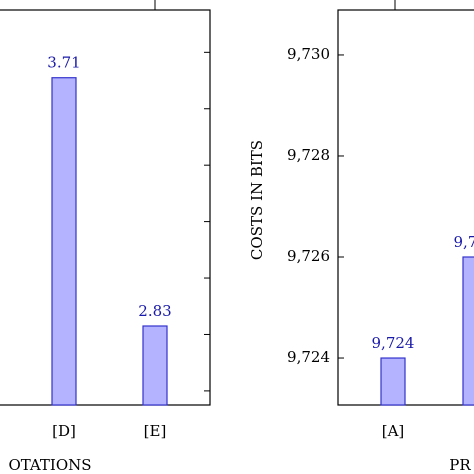 Image resolution: width=474 pixels, height=474 pixels. I want to click on x-tick-label: [D], so click(64, 431).